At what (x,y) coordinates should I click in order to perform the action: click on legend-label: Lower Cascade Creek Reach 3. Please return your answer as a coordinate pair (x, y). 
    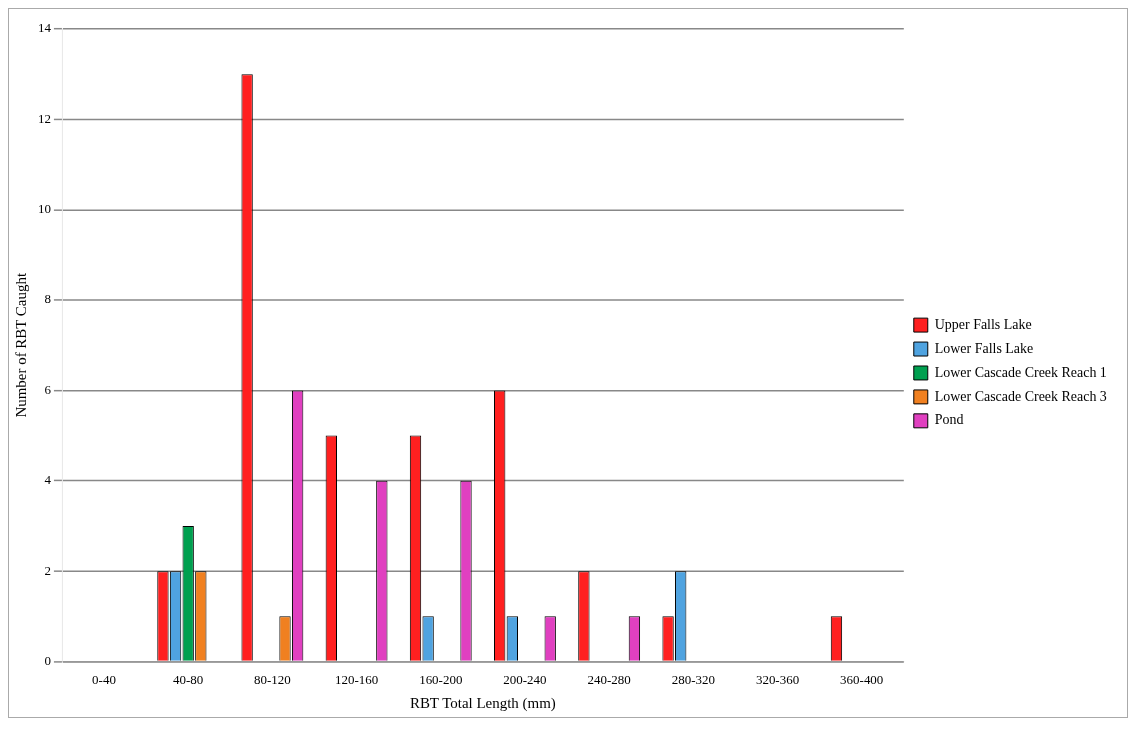
    Looking at the image, I should click on (1020, 396).